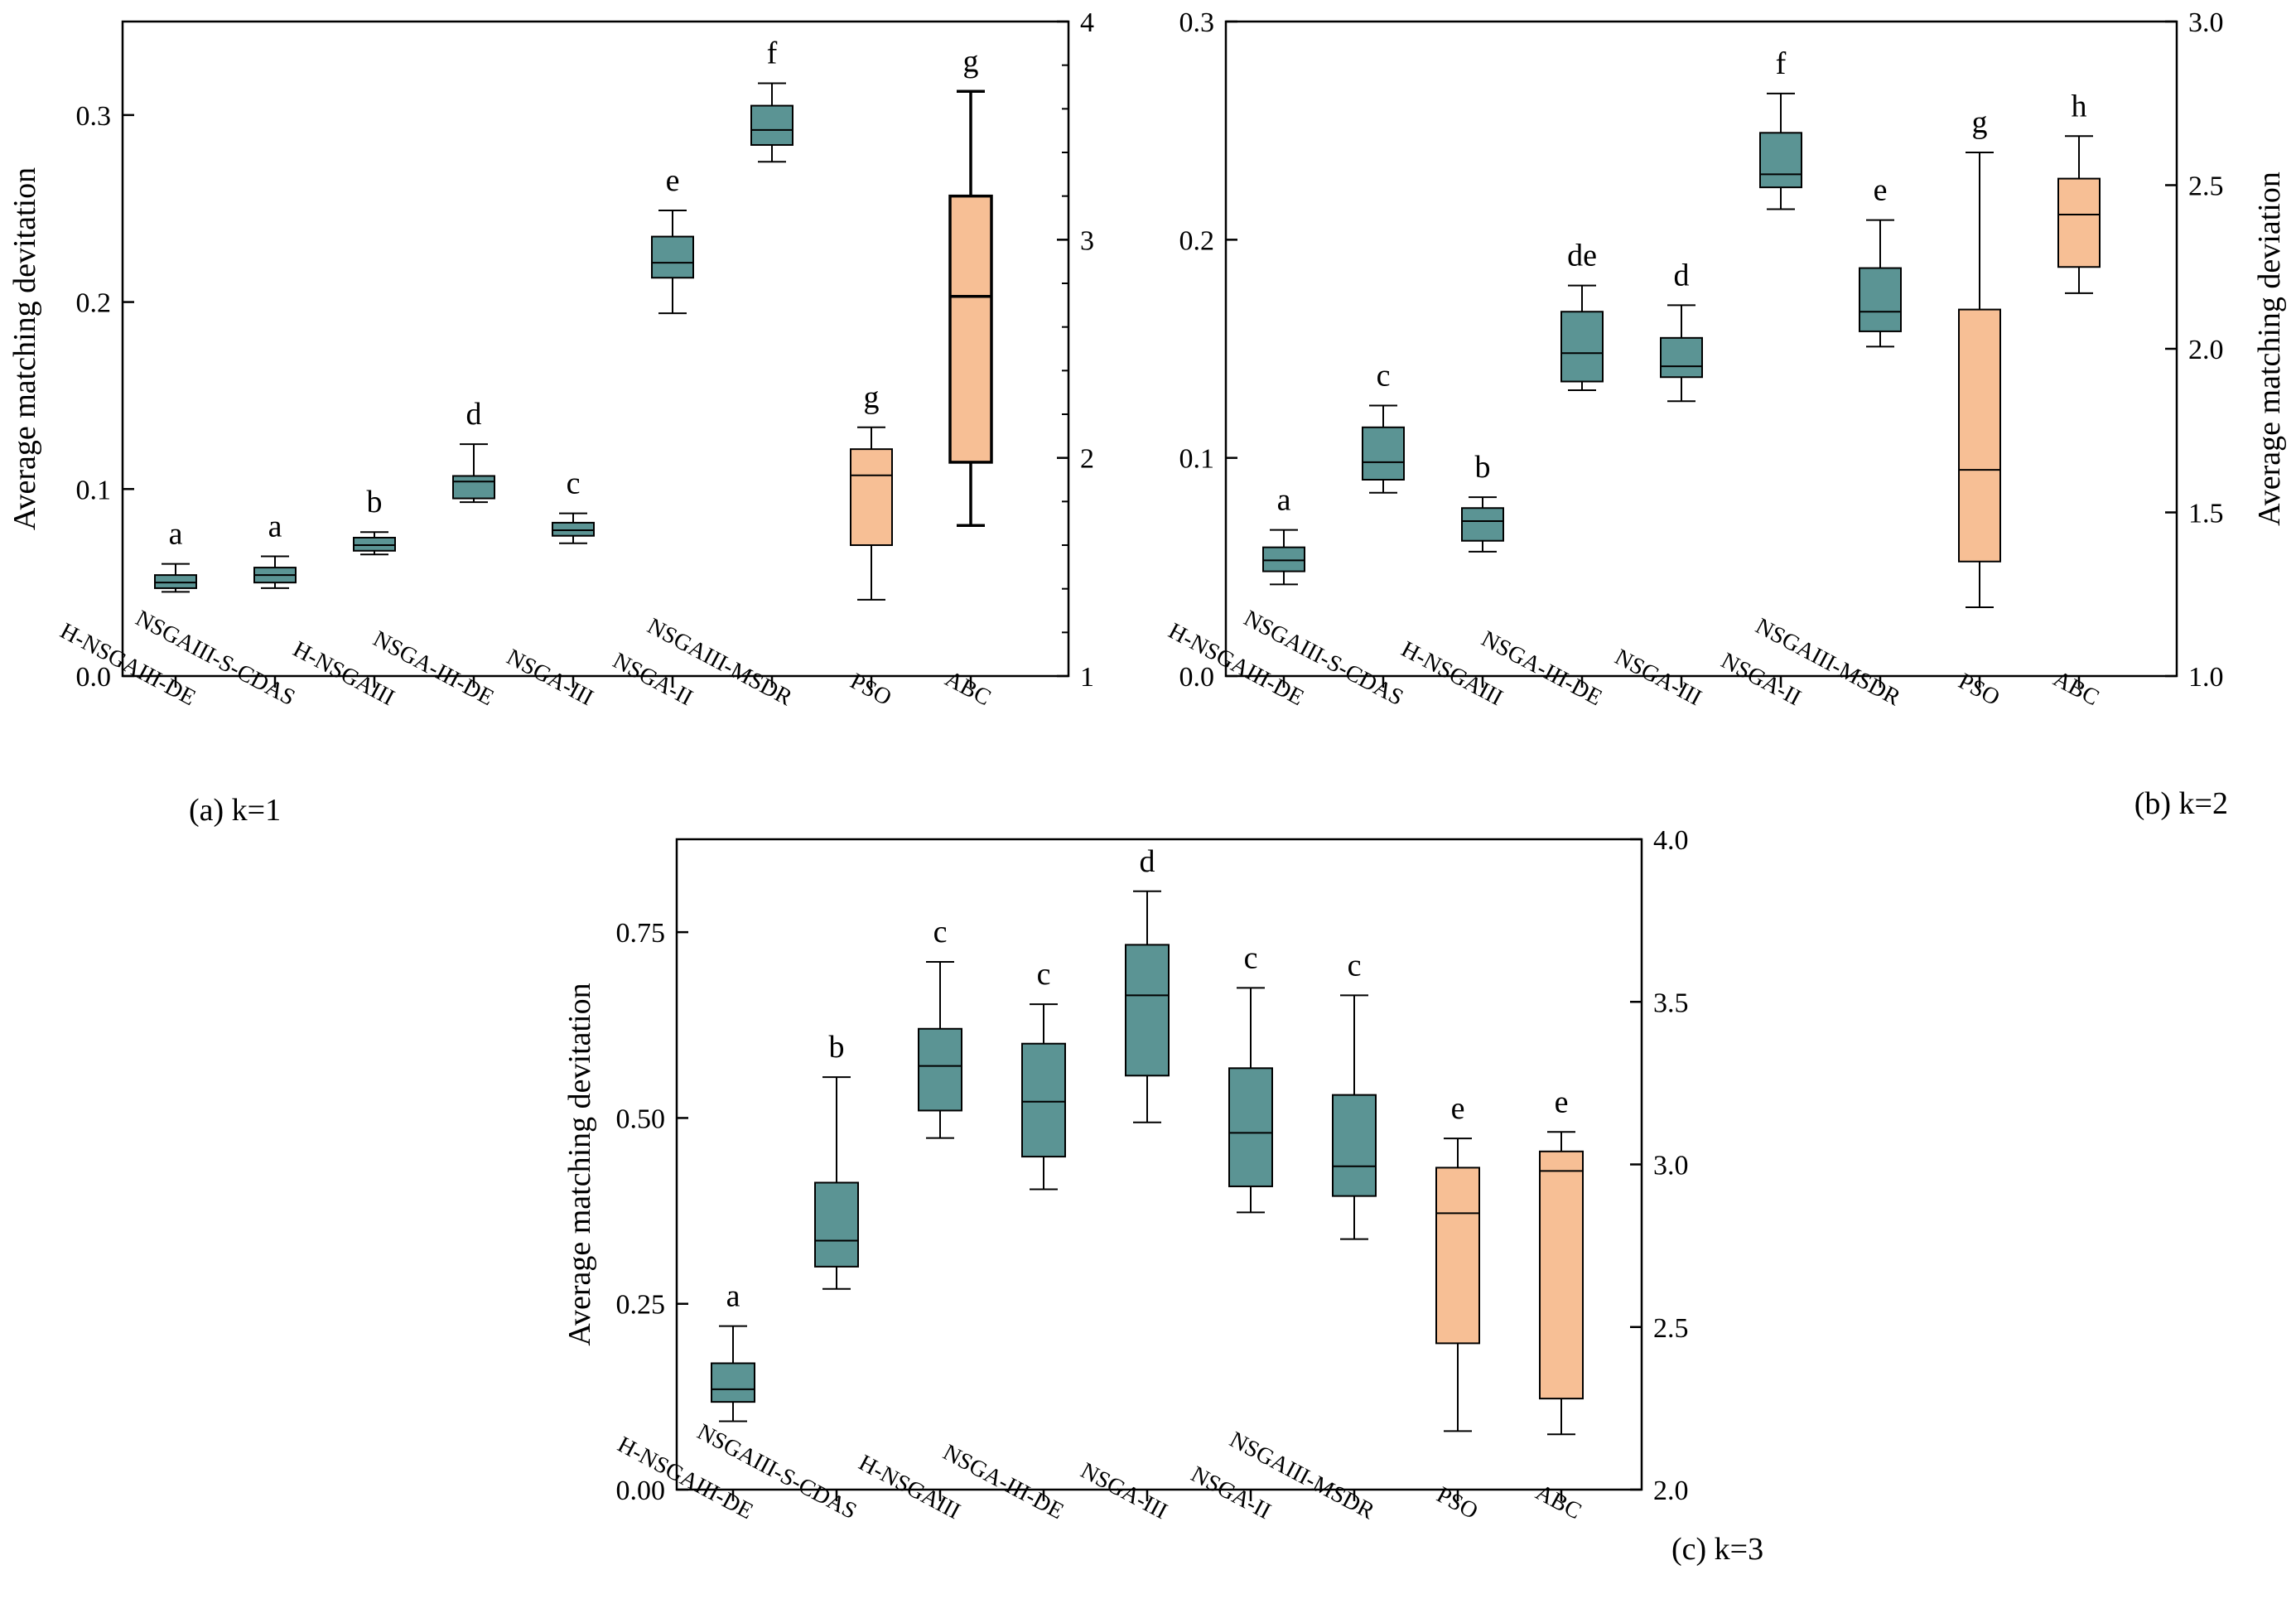 This screenshot has height=1623, width=2296. What do you see at coordinates (1657, 678) in the screenshot?
I see `panel-b-category-label: NSGA-III` at bounding box center [1657, 678].